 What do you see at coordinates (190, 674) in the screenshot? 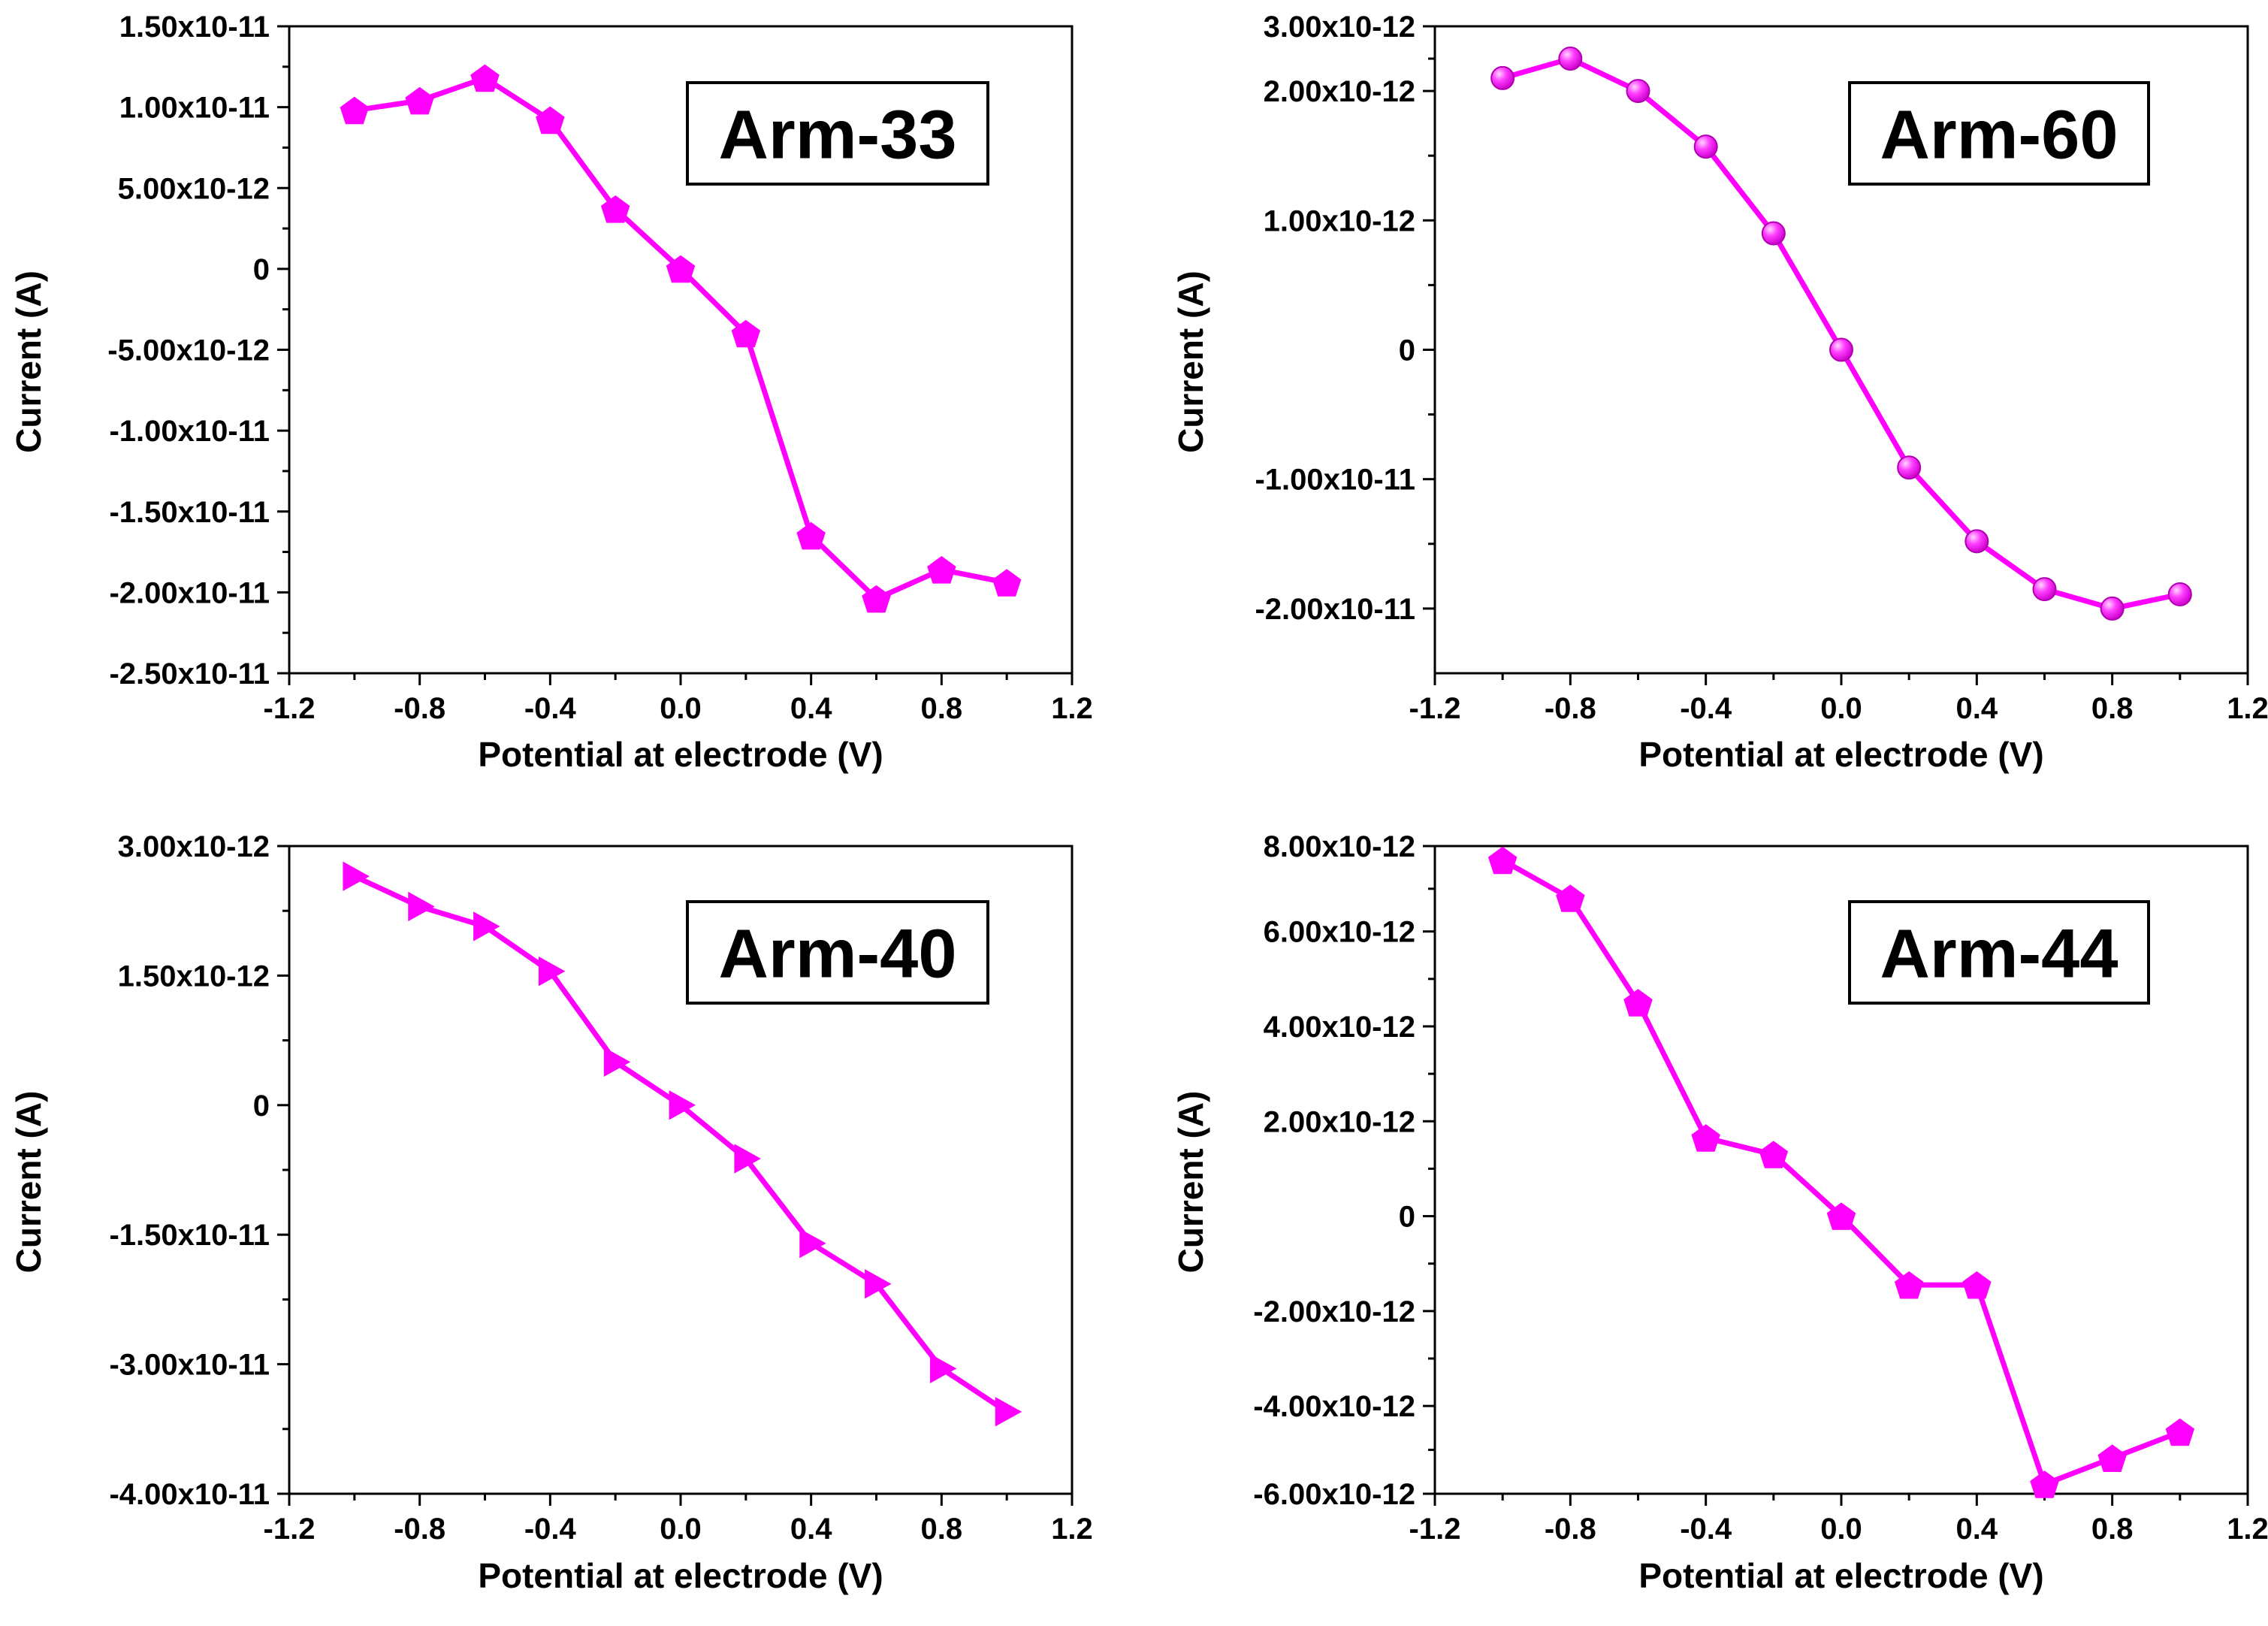
I see `y-tick-label: -2.50x10-11` at bounding box center [190, 674].